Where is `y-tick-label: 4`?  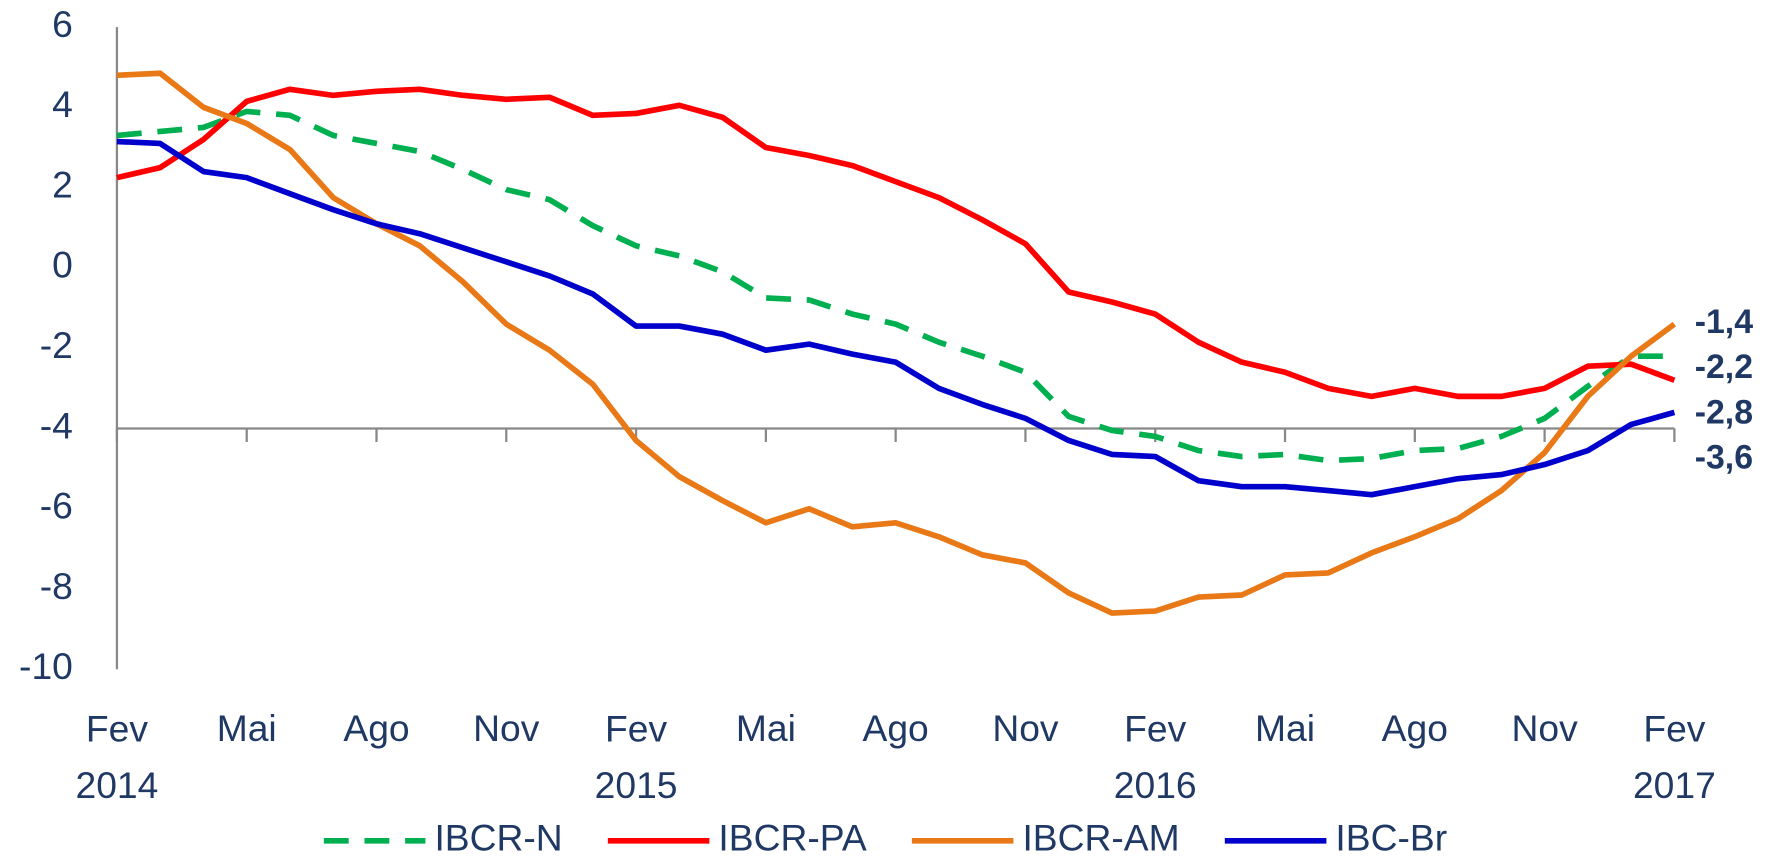 y-tick-label: 4 is located at coordinates (62, 104).